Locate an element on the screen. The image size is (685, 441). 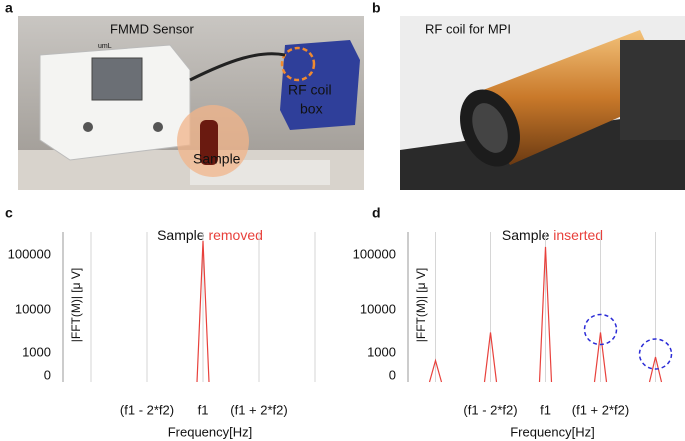
photo-text: Sample is located at coordinates (217, 159).